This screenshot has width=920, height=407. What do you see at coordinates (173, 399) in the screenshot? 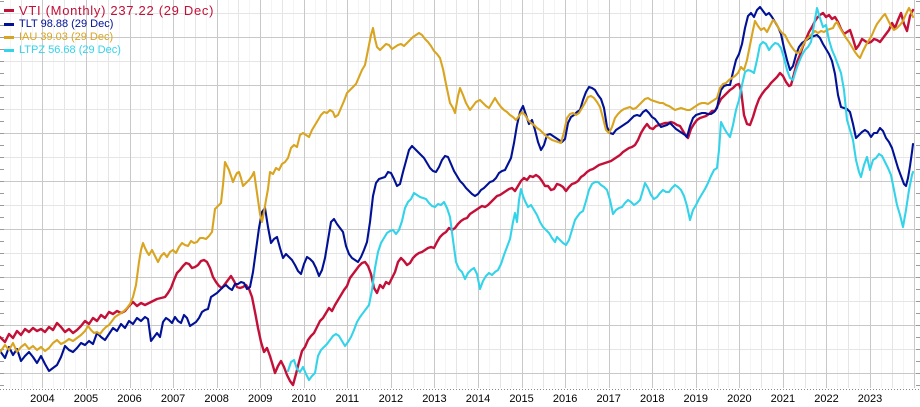
I see `x-axis-label: 2007` at bounding box center [173, 399].